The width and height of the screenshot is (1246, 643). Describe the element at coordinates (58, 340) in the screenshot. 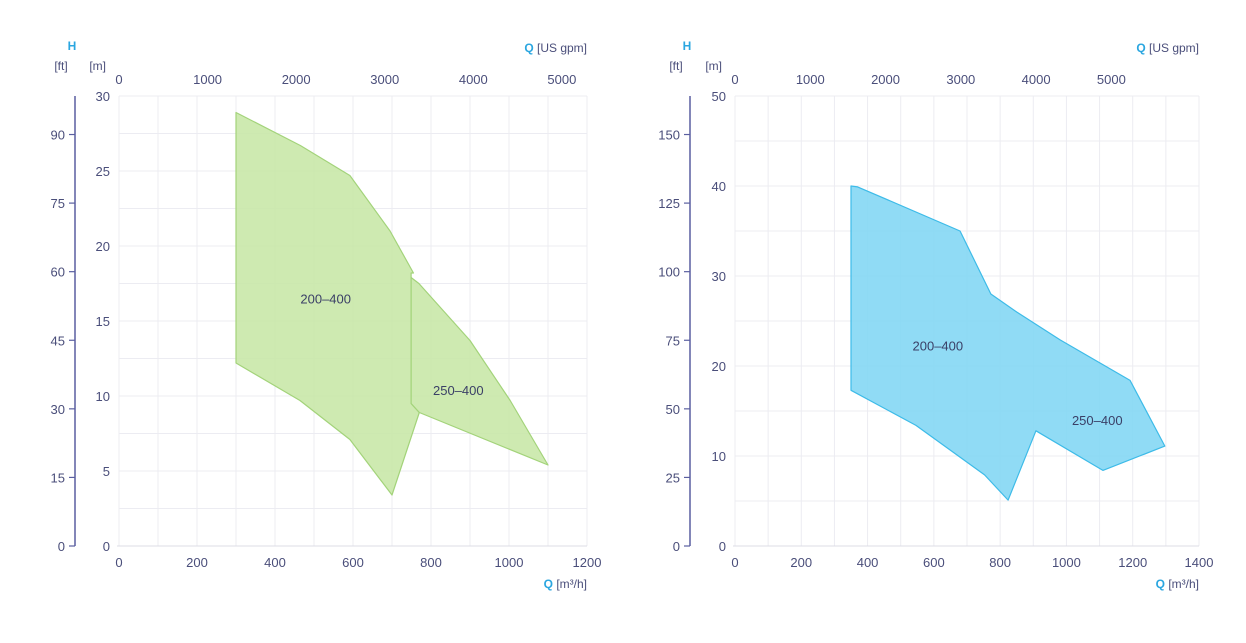

I see `y-tick-label-ft: 45` at that location.